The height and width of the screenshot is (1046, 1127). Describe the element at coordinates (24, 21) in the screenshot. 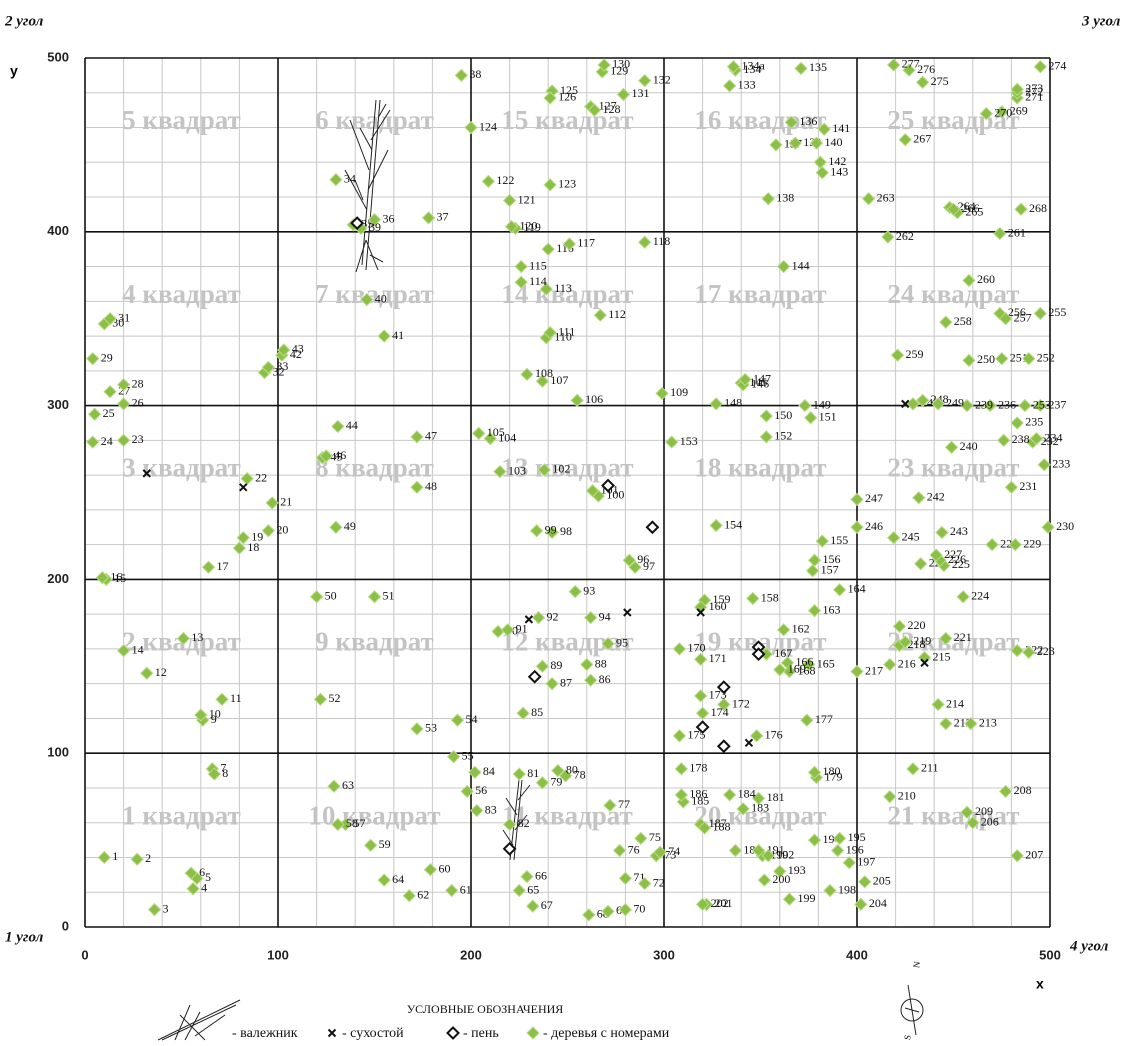

I see `corner-label: 2 угол` at that location.